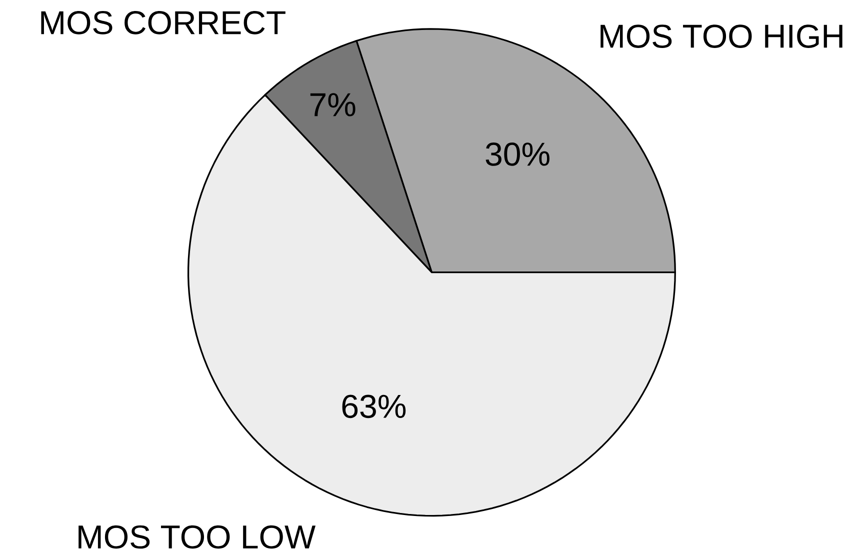 The height and width of the screenshot is (560, 856). What do you see at coordinates (333, 104) in the screenshot?
I see `data-label: 7%` at bounding box center [333, 104].